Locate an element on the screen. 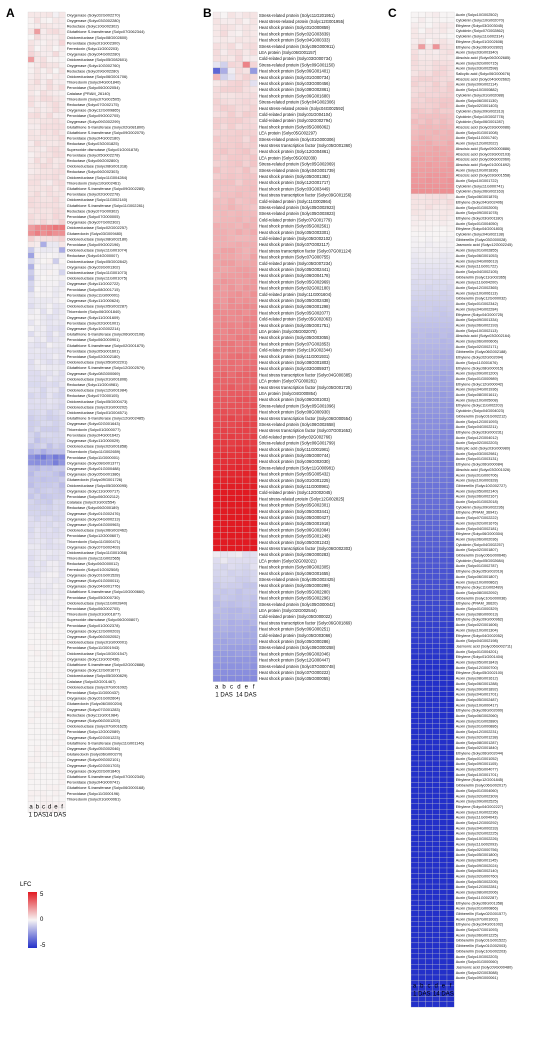 The image size is (550, 1038). row-label: Oxygenase (Solyc07G001283) is located at coordinates (94, 709).